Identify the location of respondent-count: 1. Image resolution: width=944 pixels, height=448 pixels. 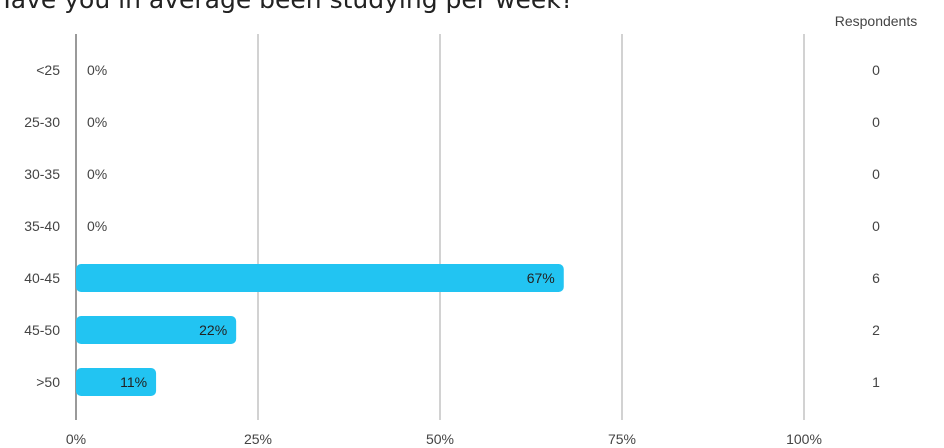
(876, 382).